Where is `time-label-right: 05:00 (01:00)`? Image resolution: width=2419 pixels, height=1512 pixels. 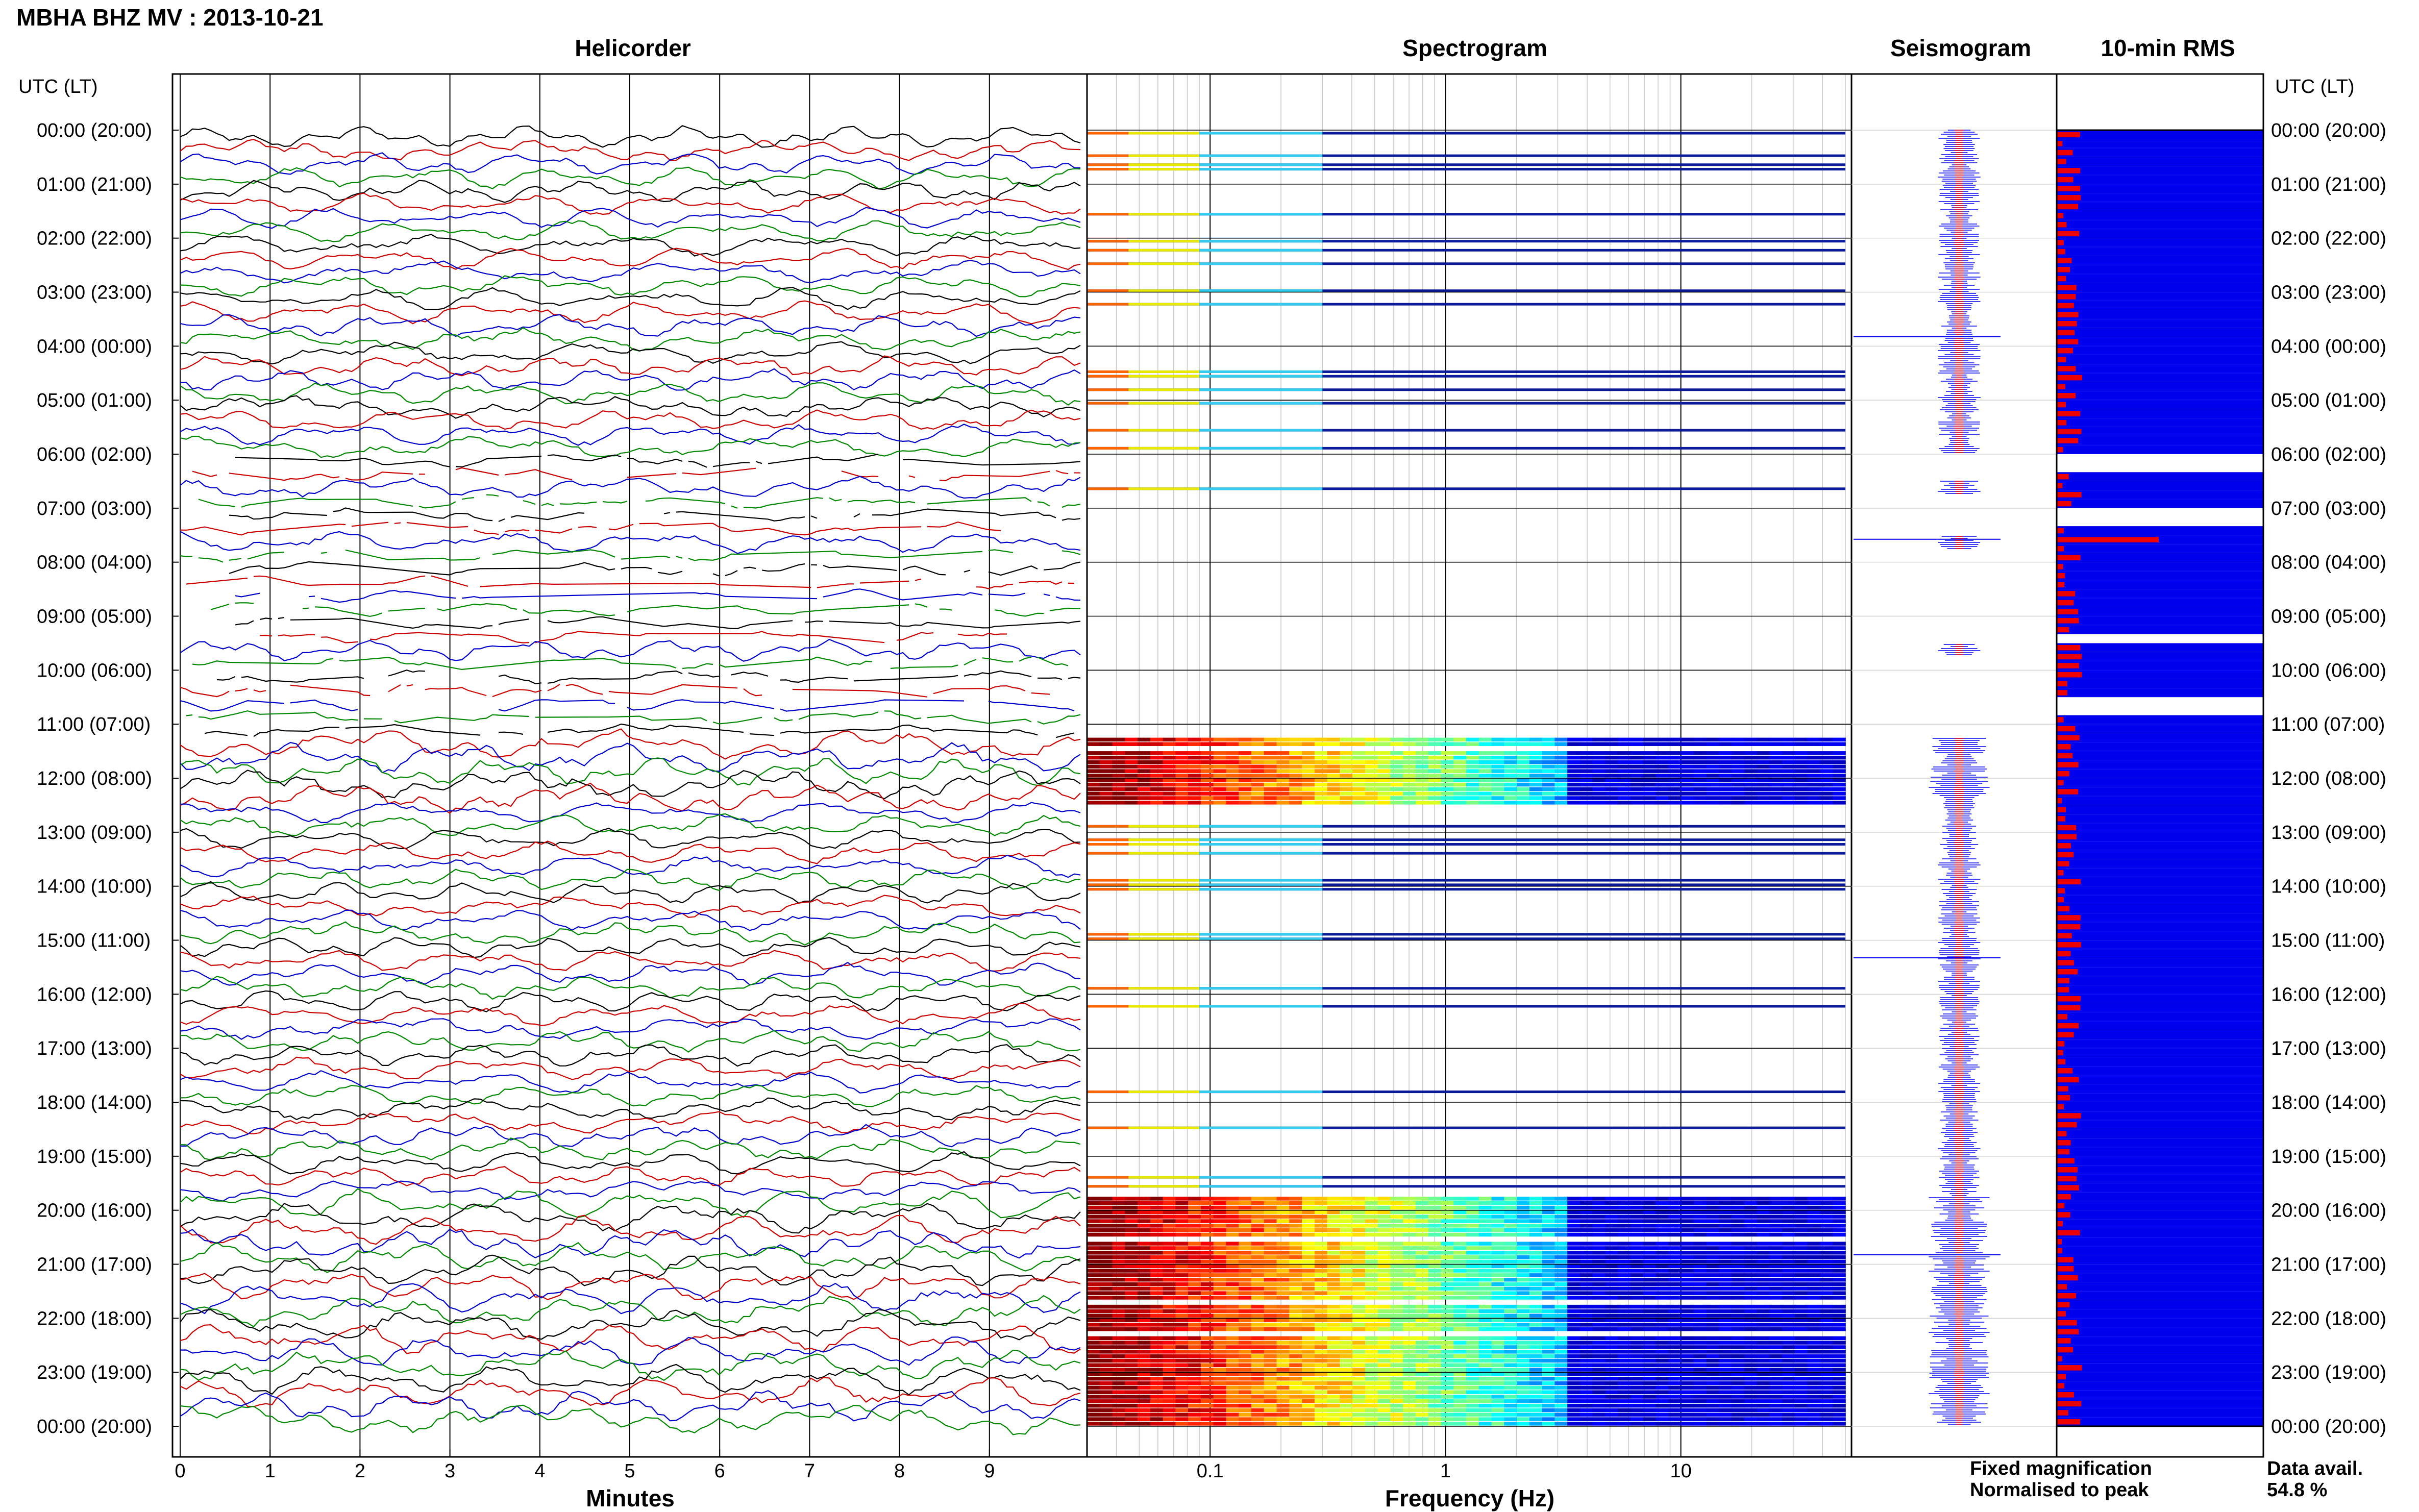
time-label-right: 05:00 (01:00) is located at coordinates (2328, 400).